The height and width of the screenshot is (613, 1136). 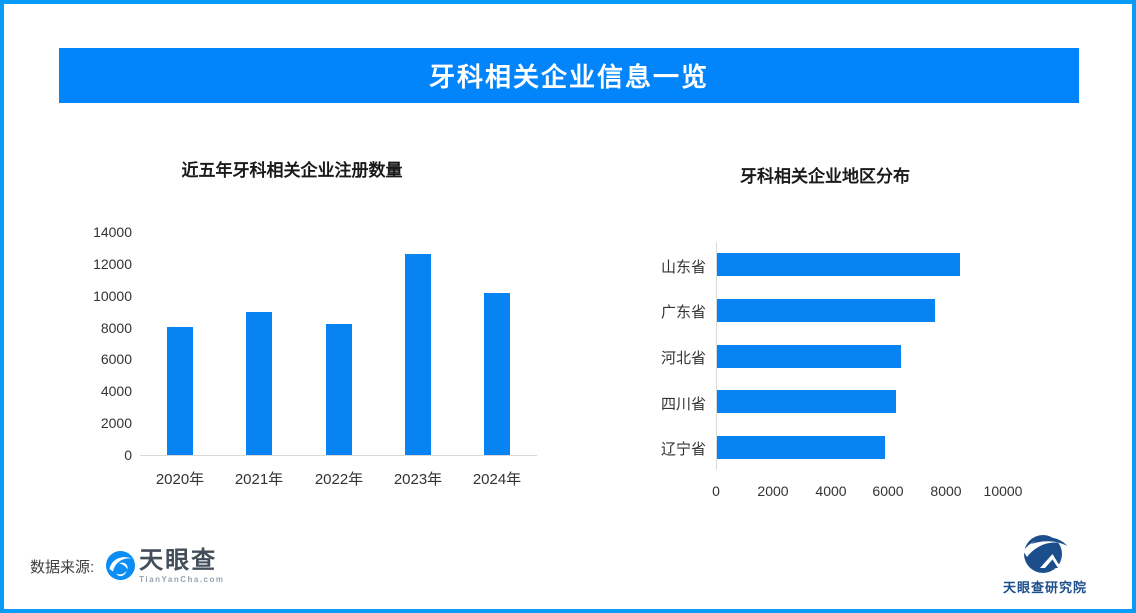 I want to click on data-source-row: 数据来源: 天眼查 TianYanCha.com, so click(x=127, y=566).